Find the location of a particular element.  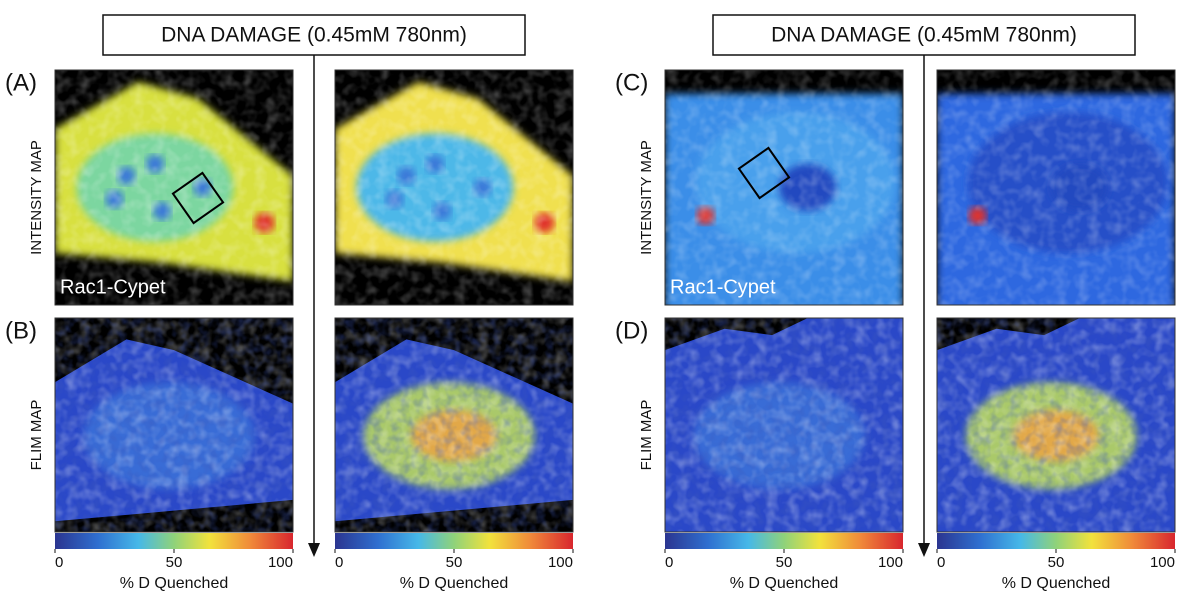

panel-label: (D) is located at coordinates (631, 330).